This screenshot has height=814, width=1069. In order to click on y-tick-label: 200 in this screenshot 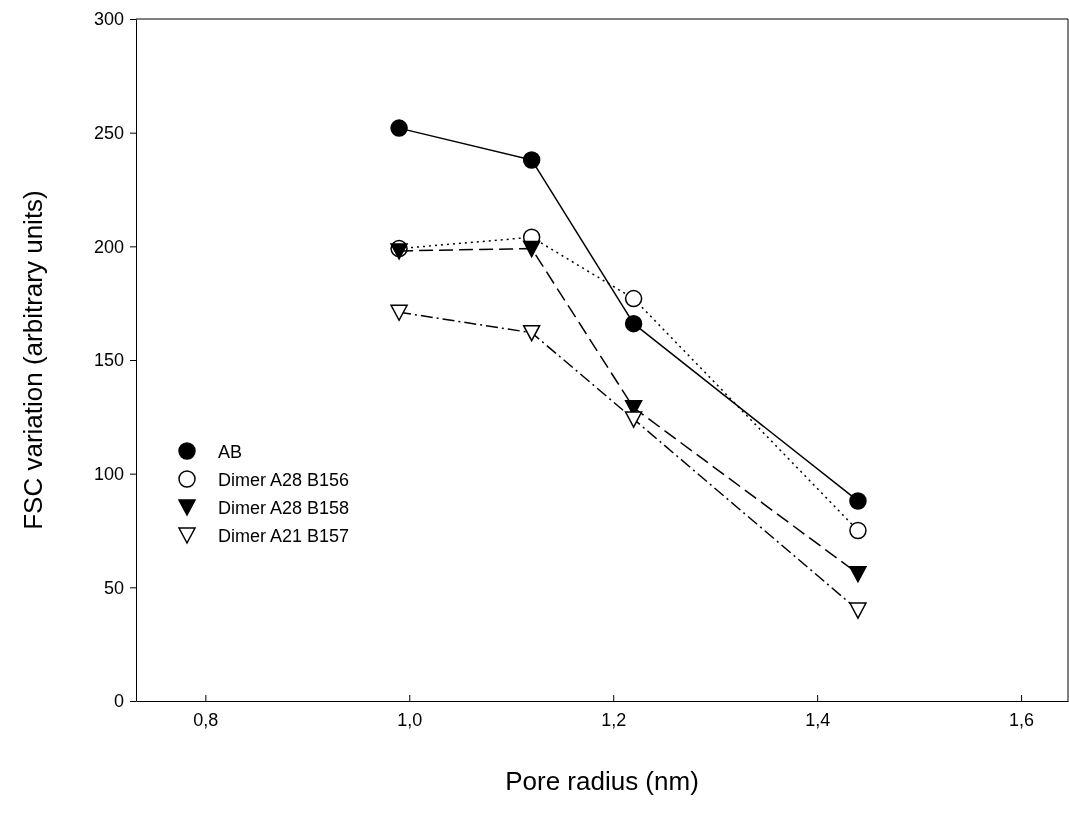, I will do `click(108, 246)`.